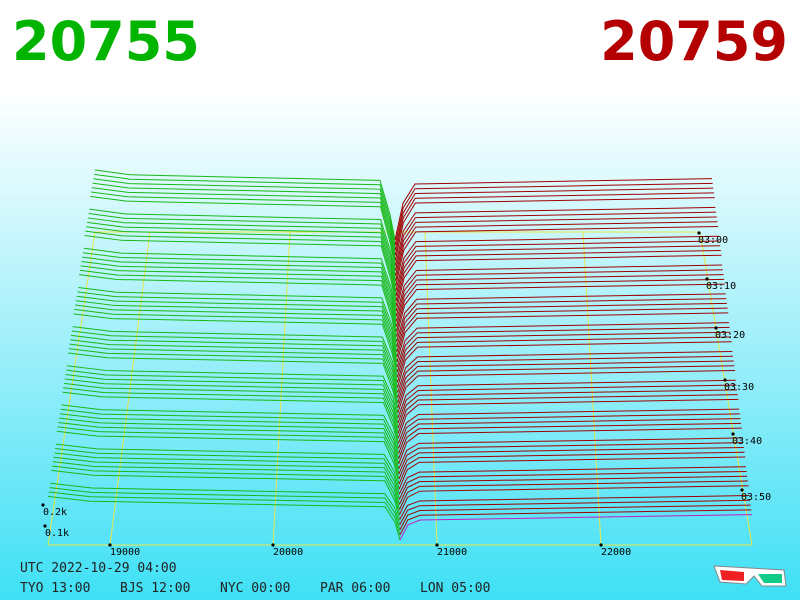 The image size is (800, 600). What do you see at coordinates (721, 286) in the screenshot?
I see `time-tick-label: 03:10` at bounding box center [721, 286].